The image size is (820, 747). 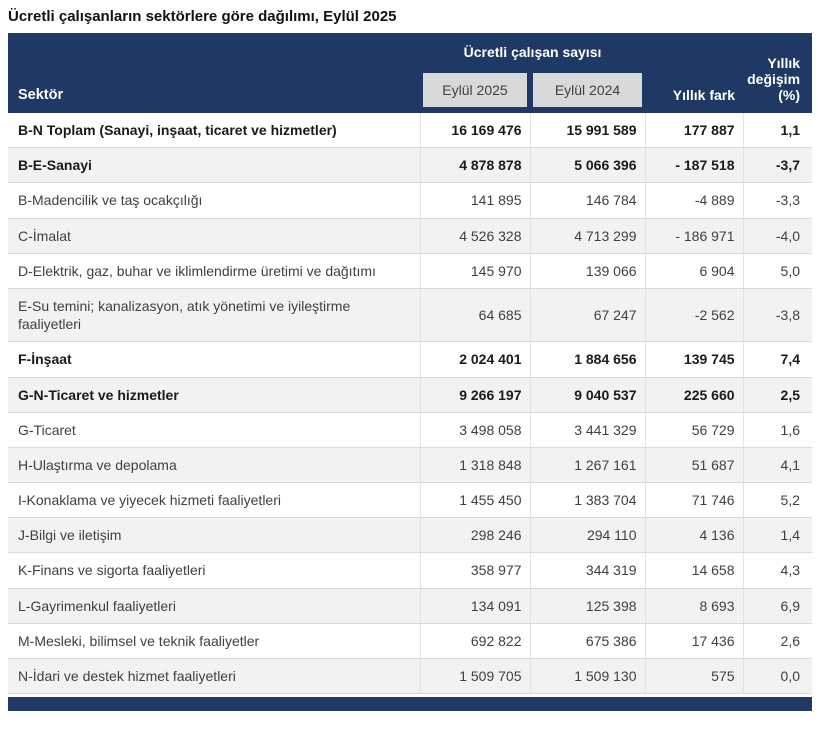 I want to click on yillik-fark-cell: 8 693, so click(x=694, y=606).